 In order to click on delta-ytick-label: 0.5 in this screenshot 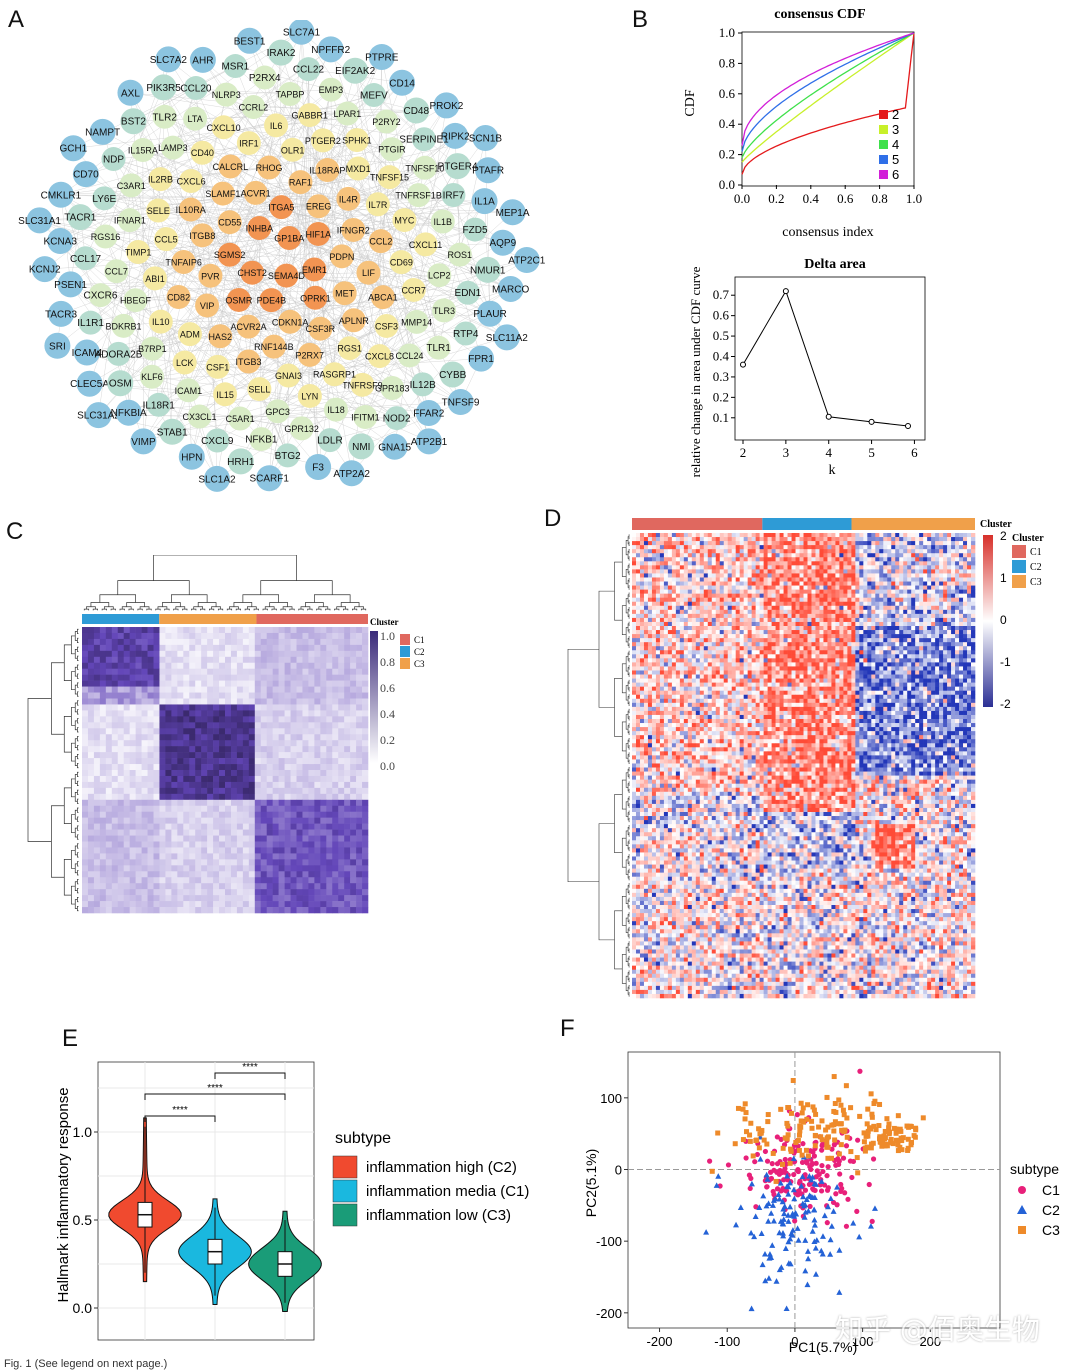, I will do `click(721, 335)`.